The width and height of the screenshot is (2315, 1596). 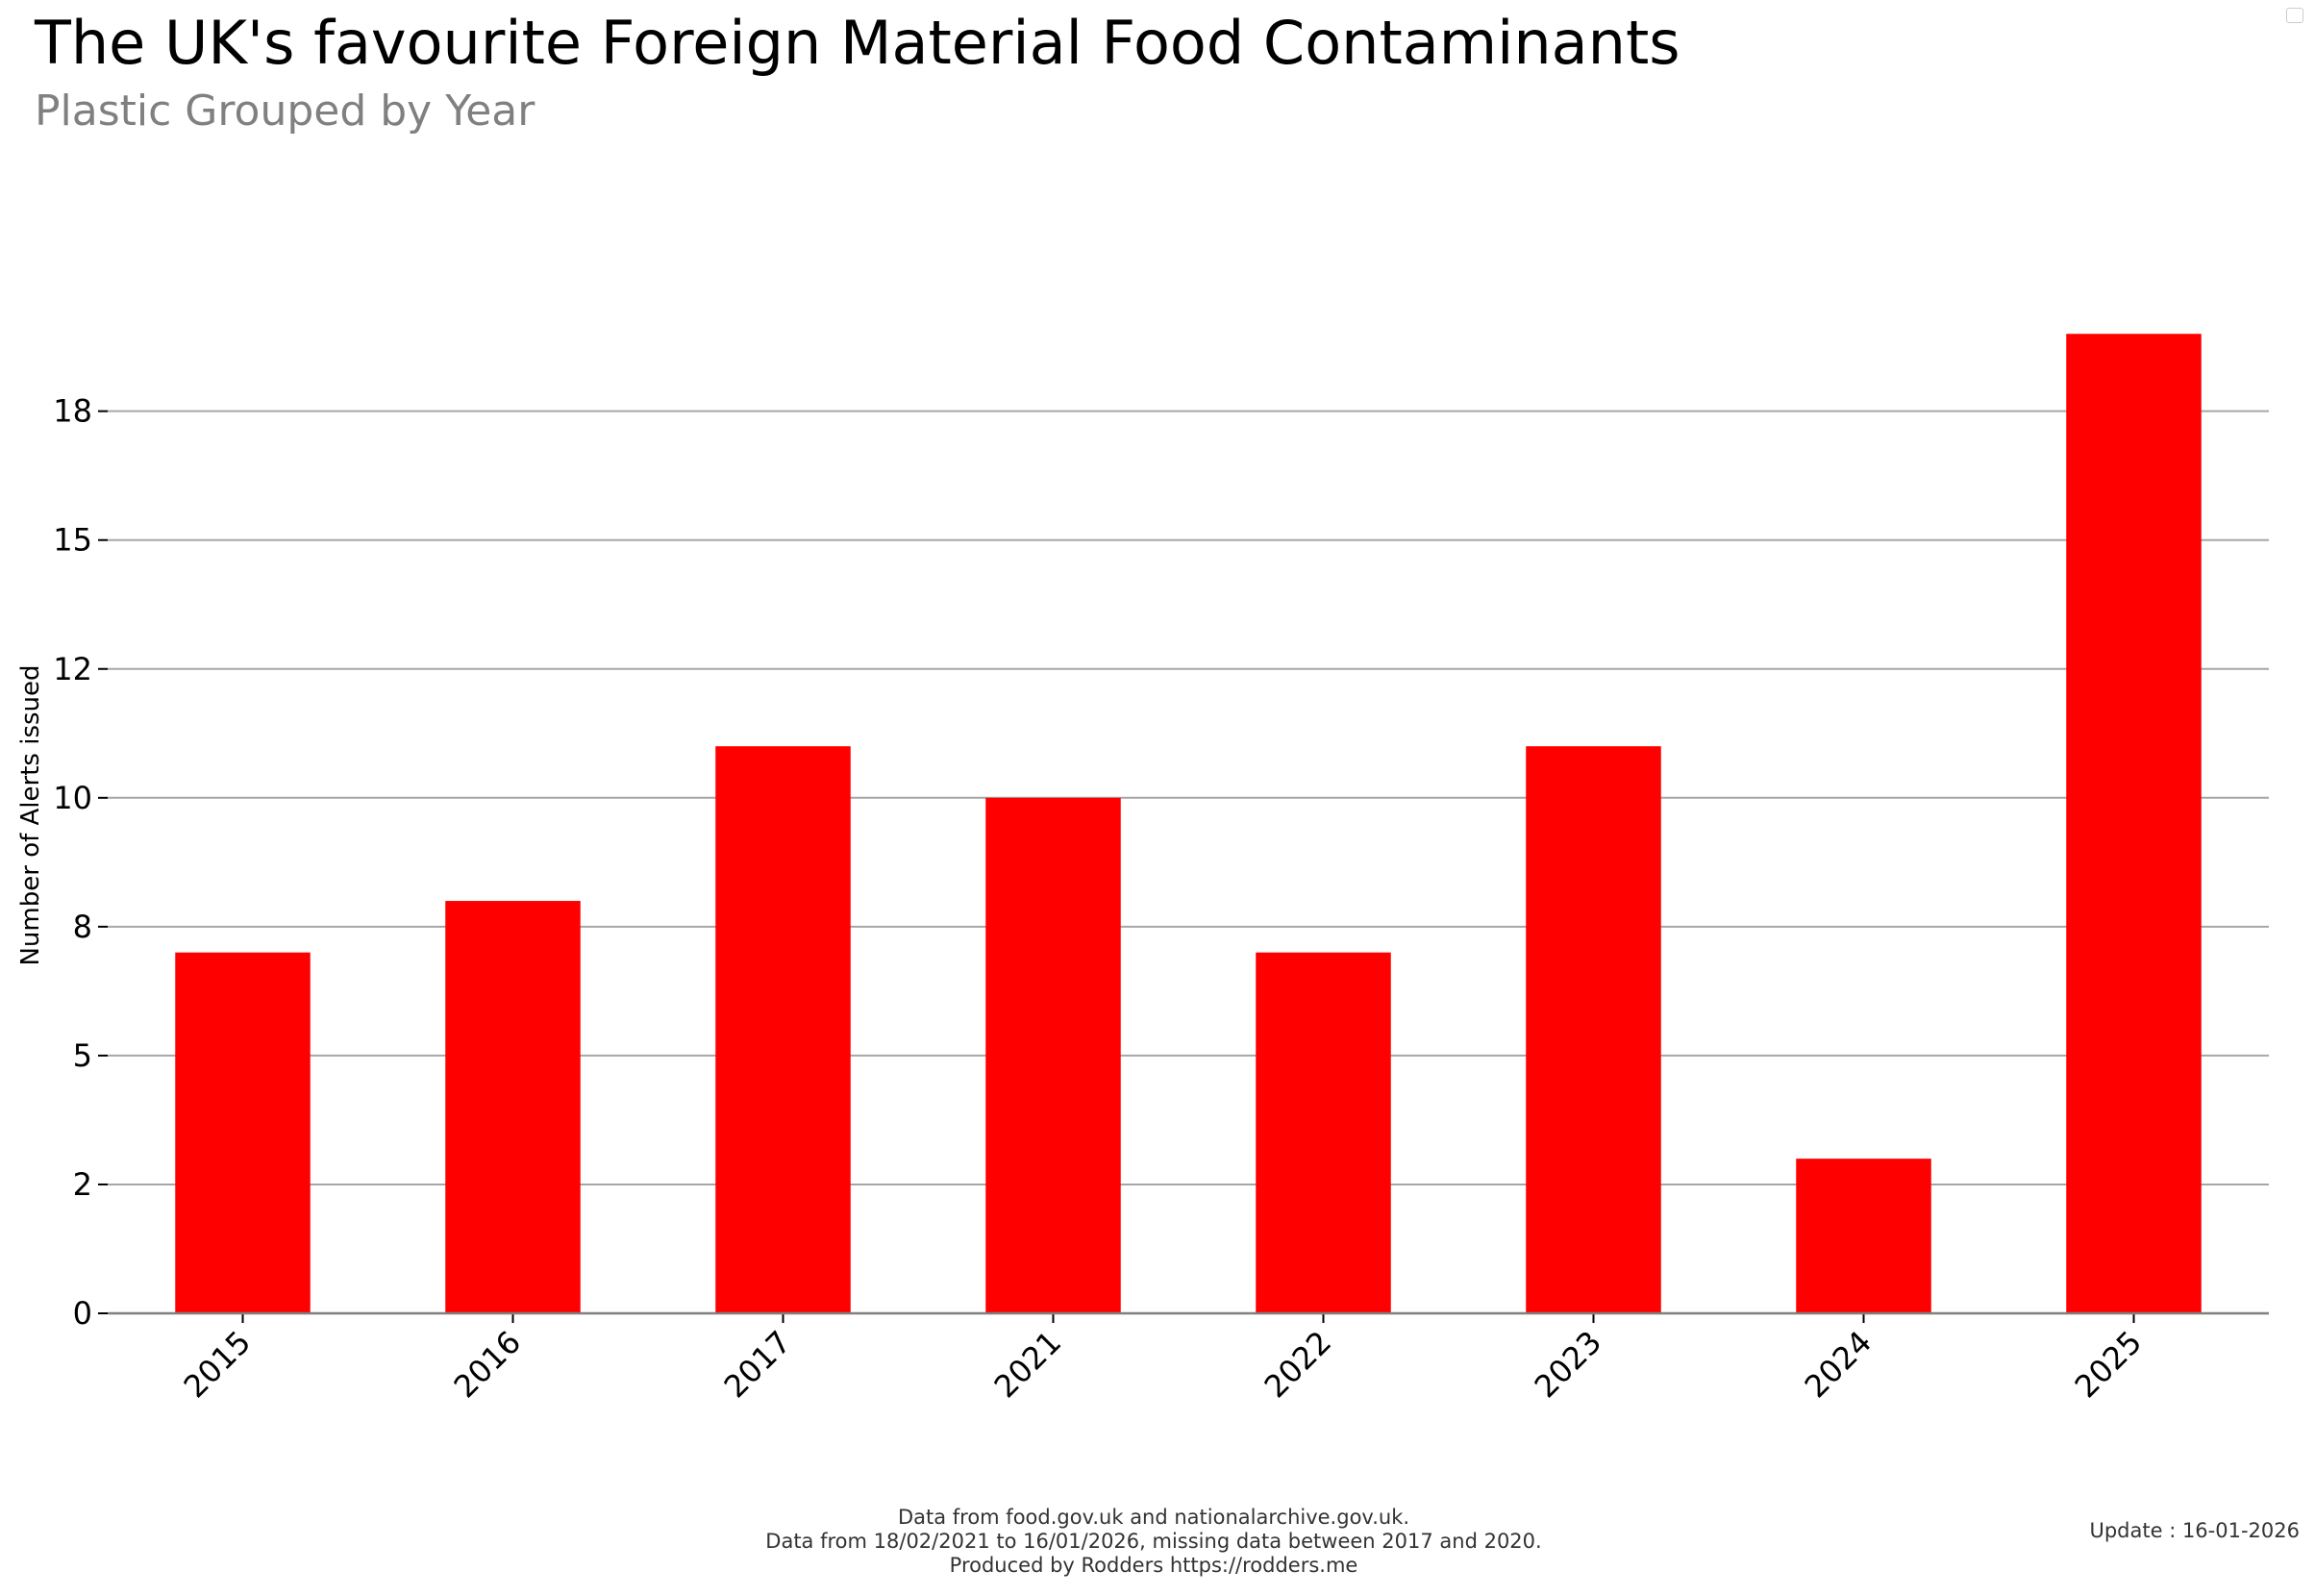 I want to click on bar-2023, so click(x=1593, y=1029).